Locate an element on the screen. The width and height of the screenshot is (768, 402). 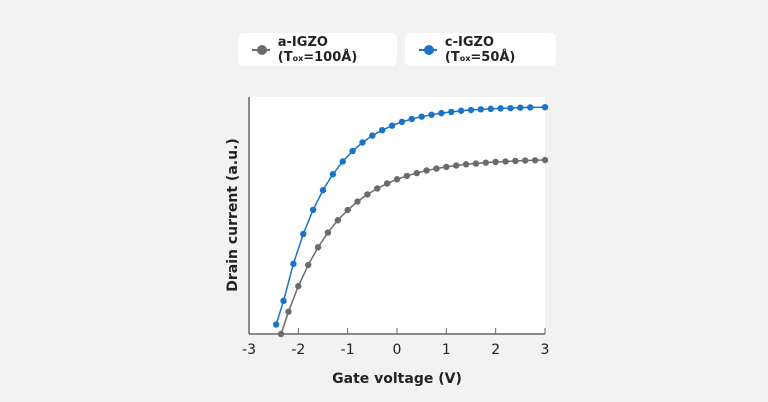
x-tick-label: -2 is located at coordinates (298, 350).